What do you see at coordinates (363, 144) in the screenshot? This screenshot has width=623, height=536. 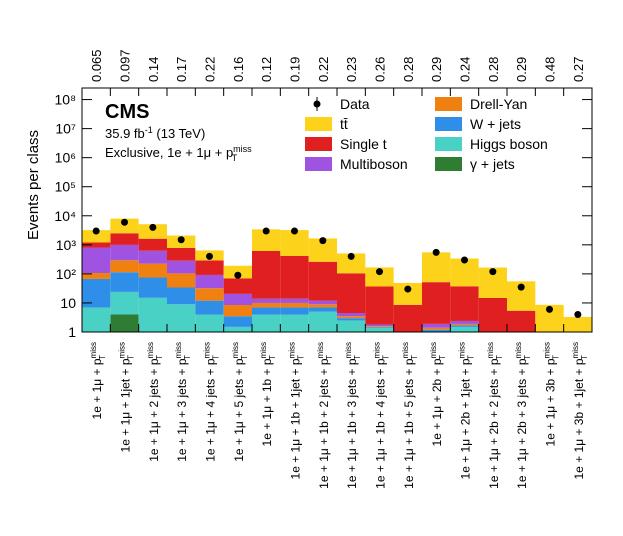 I see `legend-label: Single t` at bounding box center [363, 144].